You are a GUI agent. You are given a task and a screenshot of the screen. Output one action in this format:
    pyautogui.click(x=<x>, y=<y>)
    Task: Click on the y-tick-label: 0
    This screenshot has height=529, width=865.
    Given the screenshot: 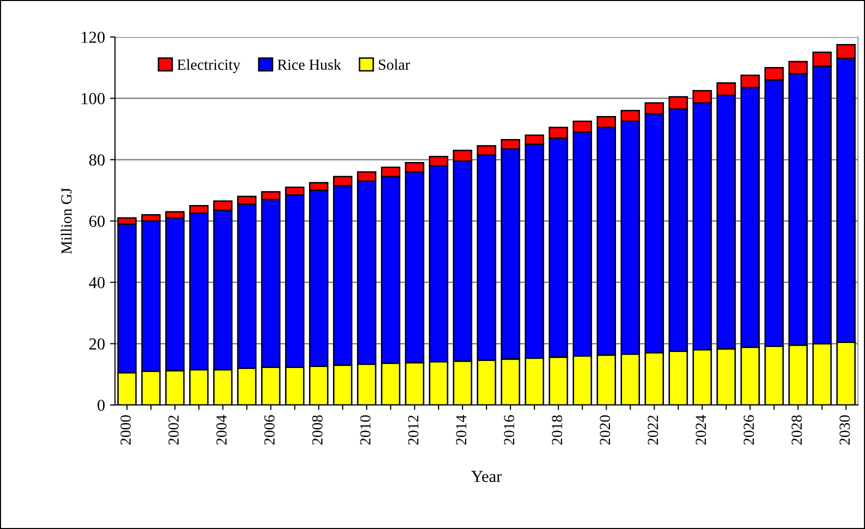 What is the action you would take?
    pyautogui.click(x=101, y=405)
    